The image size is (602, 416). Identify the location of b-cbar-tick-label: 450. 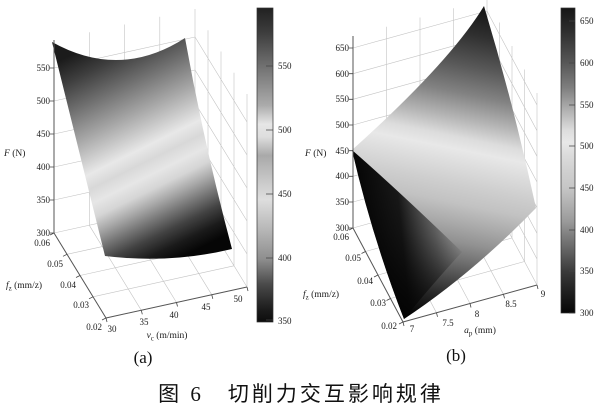
(587, 188).